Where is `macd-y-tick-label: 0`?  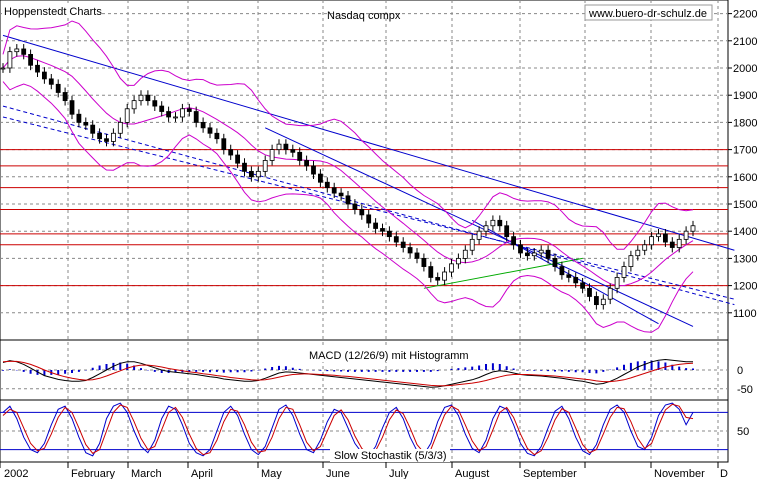 macd-y-tick-label: 0 is located at coordinates (740, 371).